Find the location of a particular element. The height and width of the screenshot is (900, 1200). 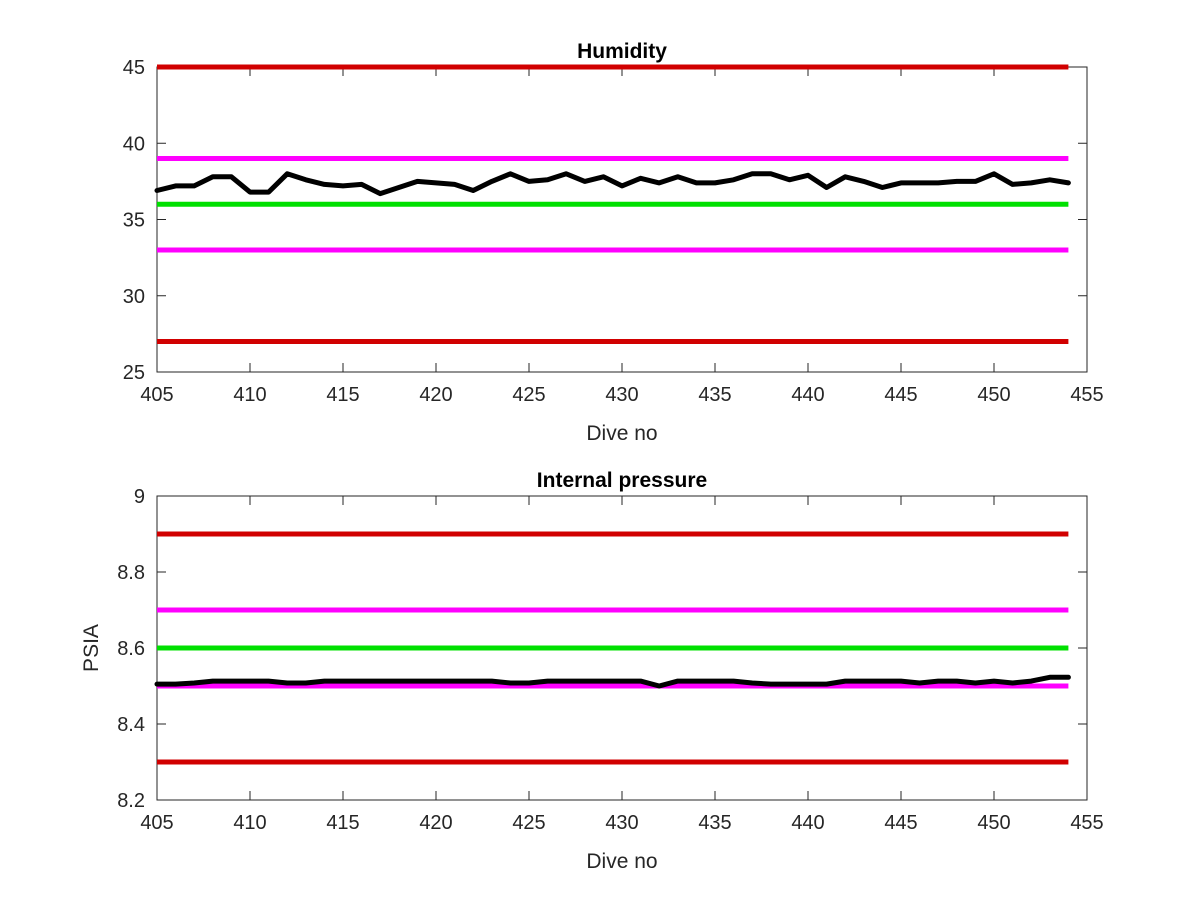

y-axis-label: PSIA is located at coordinates (91, 648).